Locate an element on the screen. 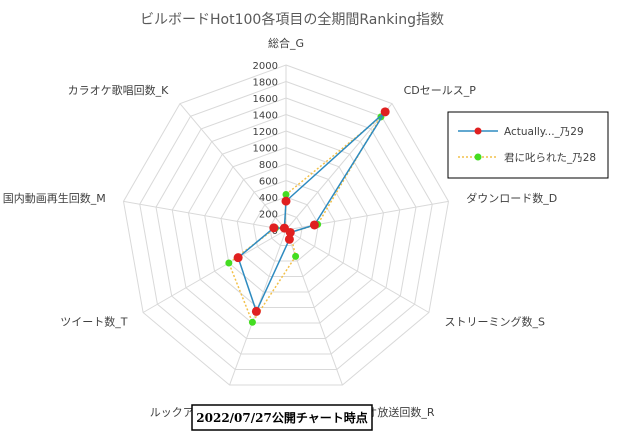 The image size is (640, 445). axis-label-2: ダウンロード数_D is located at coordinates (511, 198).